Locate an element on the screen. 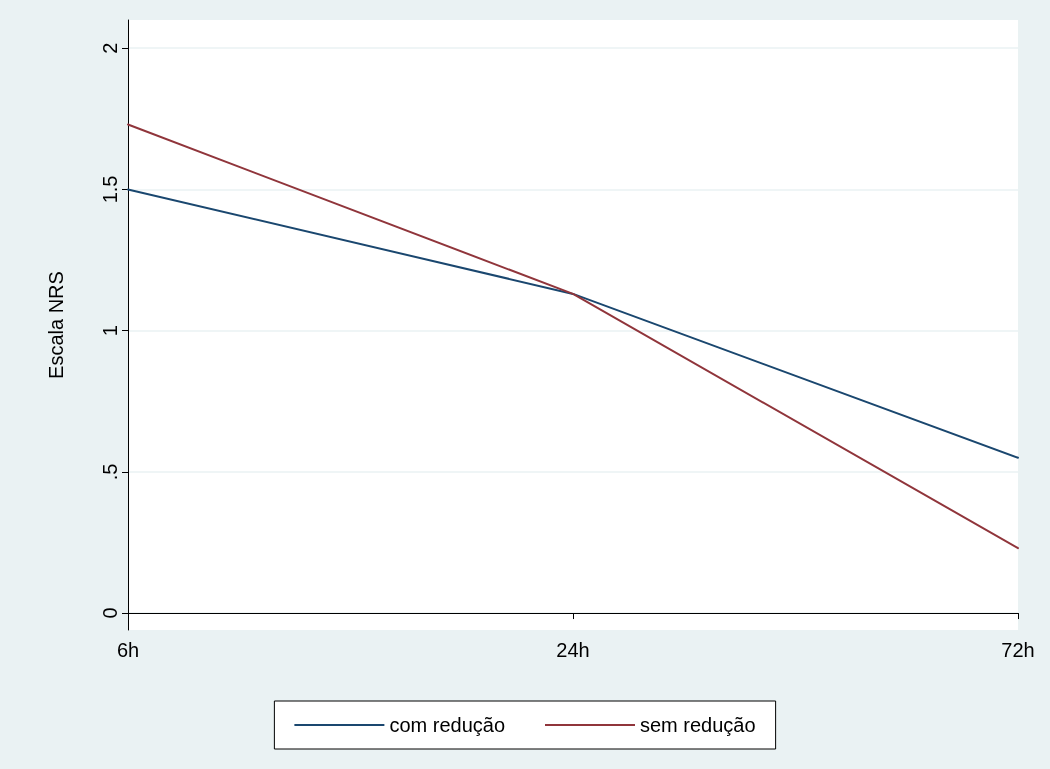 This screenshot has width=1050, height=769. y-axis-title: Escala NRS is located at coordinates (56, 325).